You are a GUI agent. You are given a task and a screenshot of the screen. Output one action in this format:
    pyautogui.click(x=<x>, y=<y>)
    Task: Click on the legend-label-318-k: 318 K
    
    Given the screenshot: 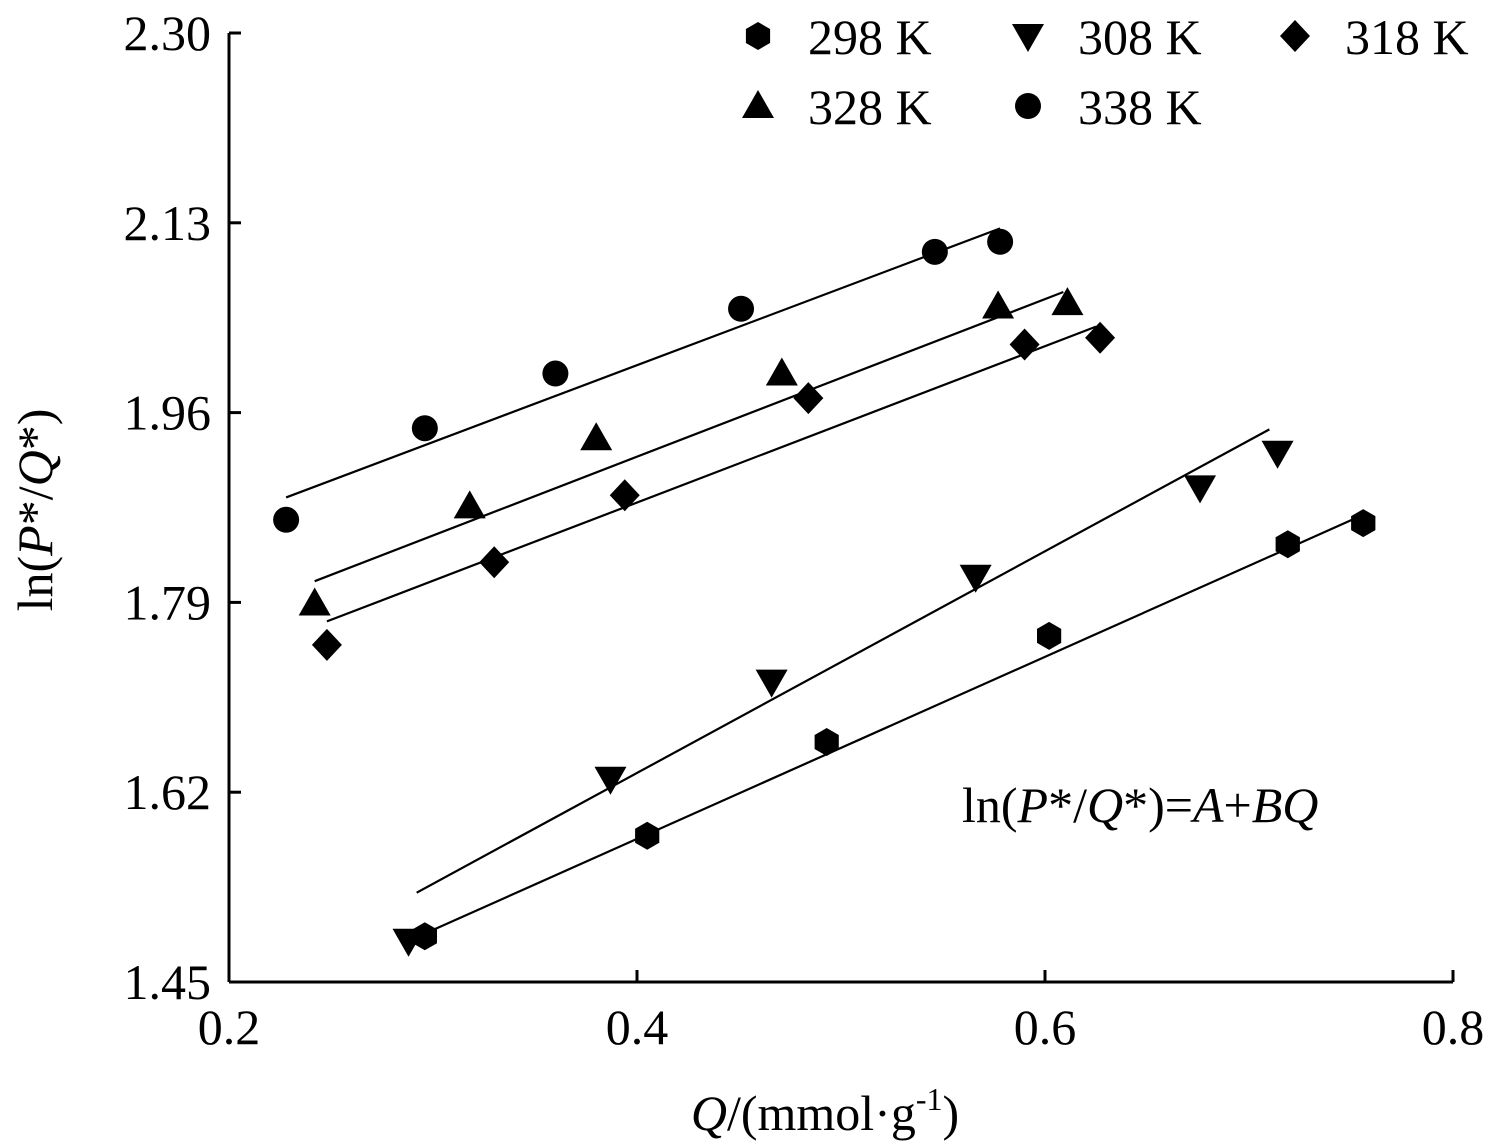 What is the action you would take?
    pyautogui.click(x=1407, y=37)
    